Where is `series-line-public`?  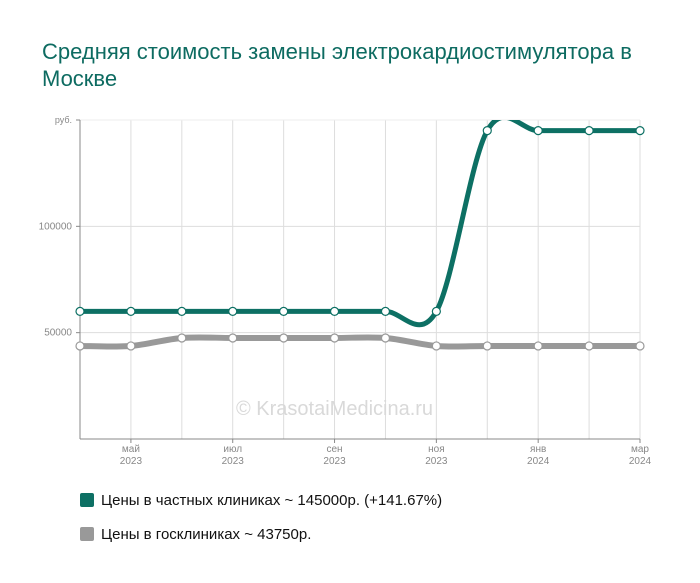 series-line-public is located at coordinates (360, 342).